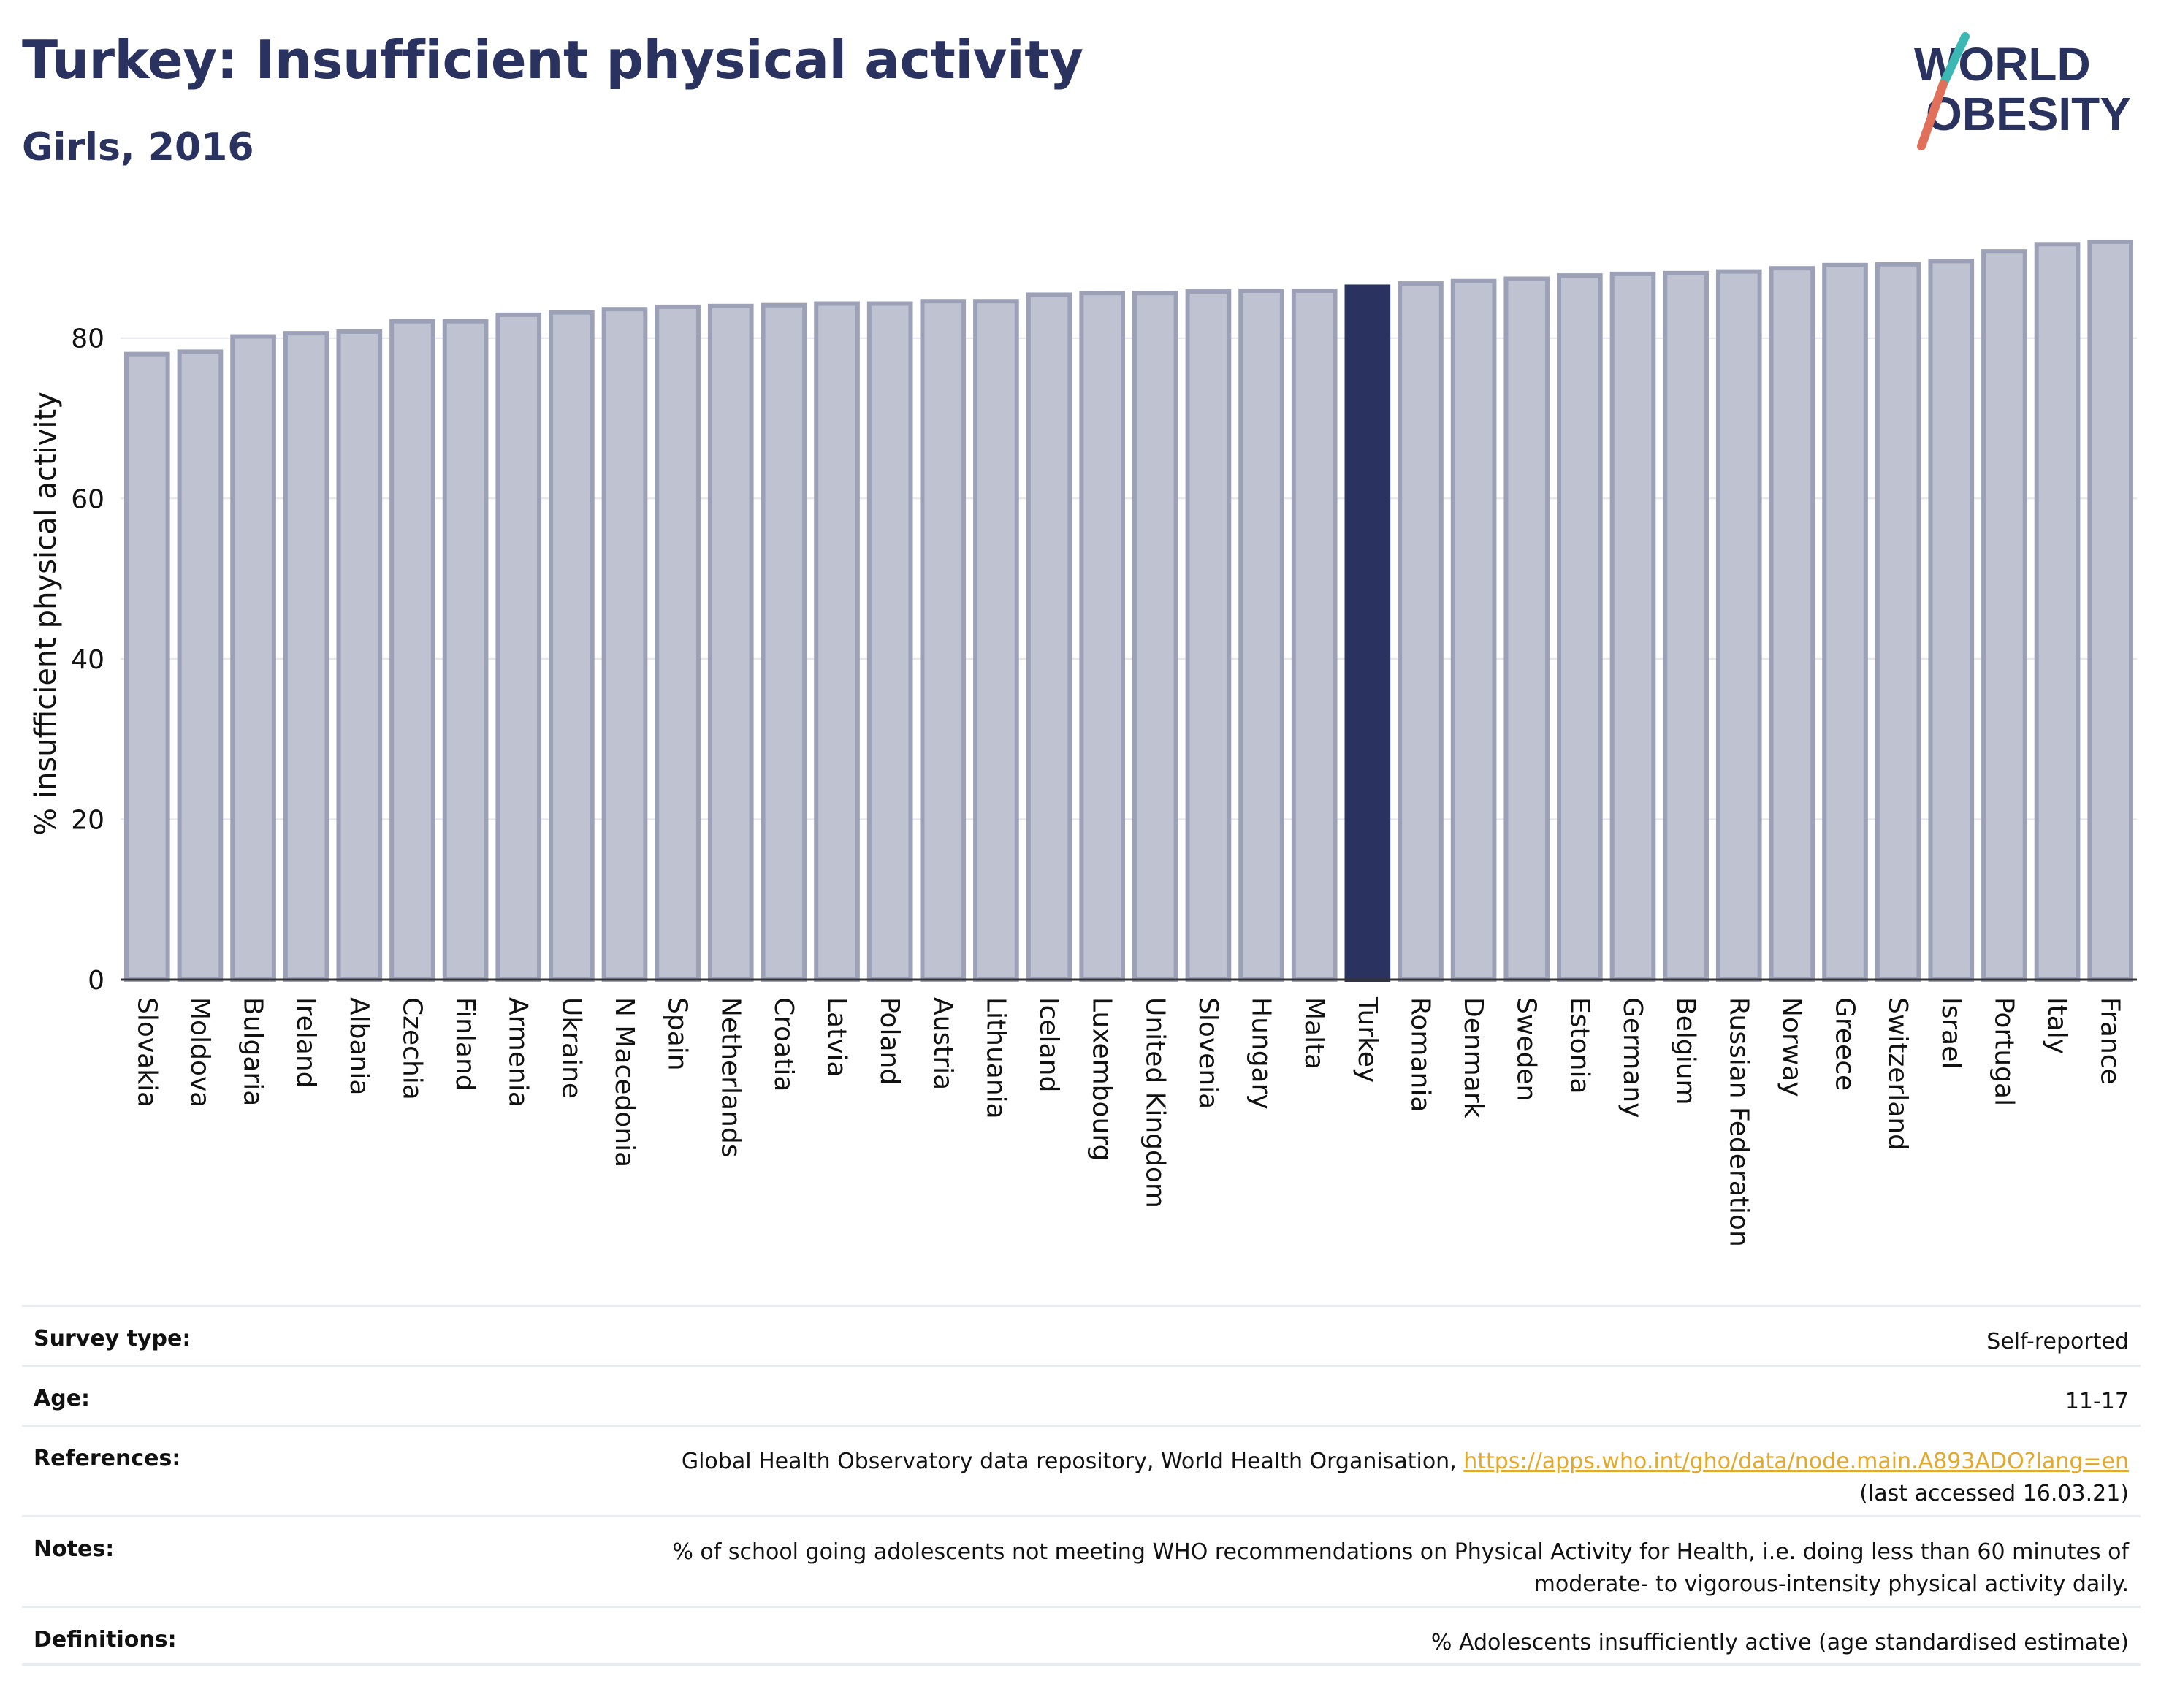 The height and width of the screenshot is (1708, 2161). What do you see at coordinates (1792, 1047) in the screenshot?
I see `x-tick-label: Norway` at bounding box center [1792, 1047].